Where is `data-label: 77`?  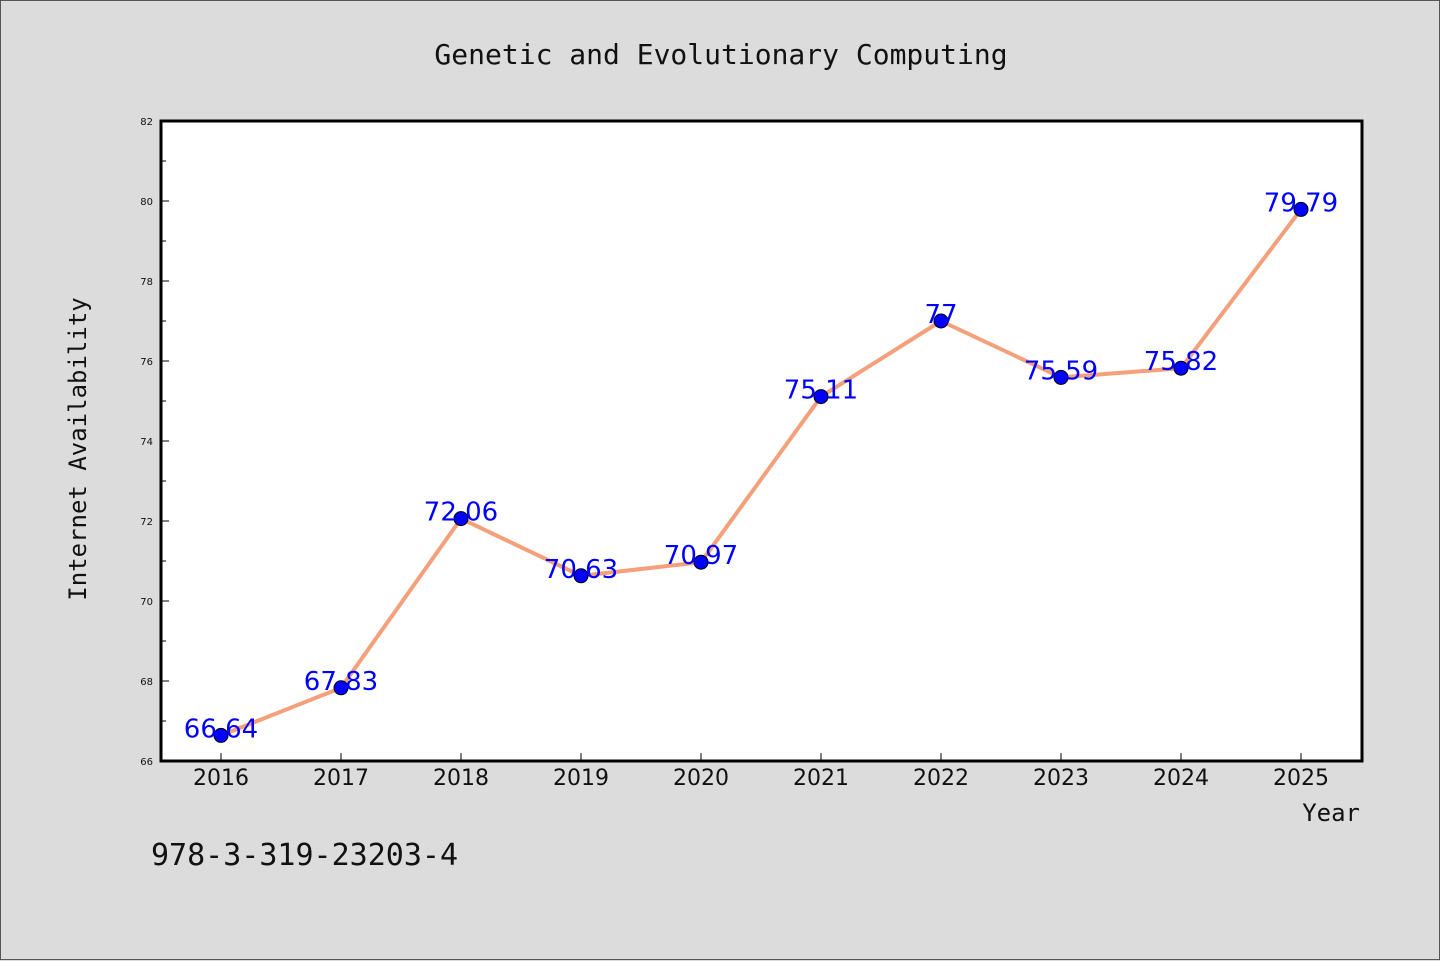 data-label: 77 is located at coordinates (940, 315).